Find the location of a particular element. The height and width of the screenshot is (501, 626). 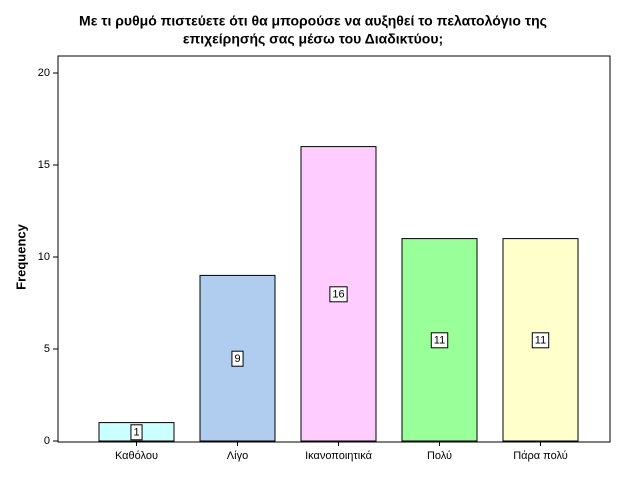

x-tick-label: Πάρα πολύ is located at coordinates (540, 456).